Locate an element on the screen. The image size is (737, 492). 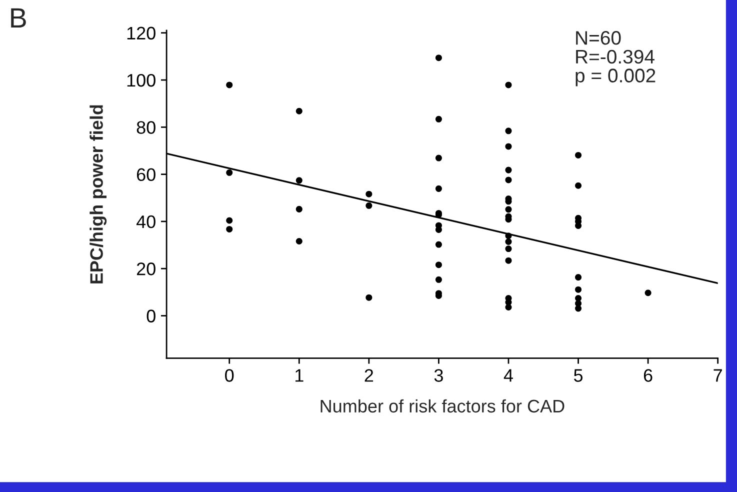
text: B is located at coordinates (18, 18).